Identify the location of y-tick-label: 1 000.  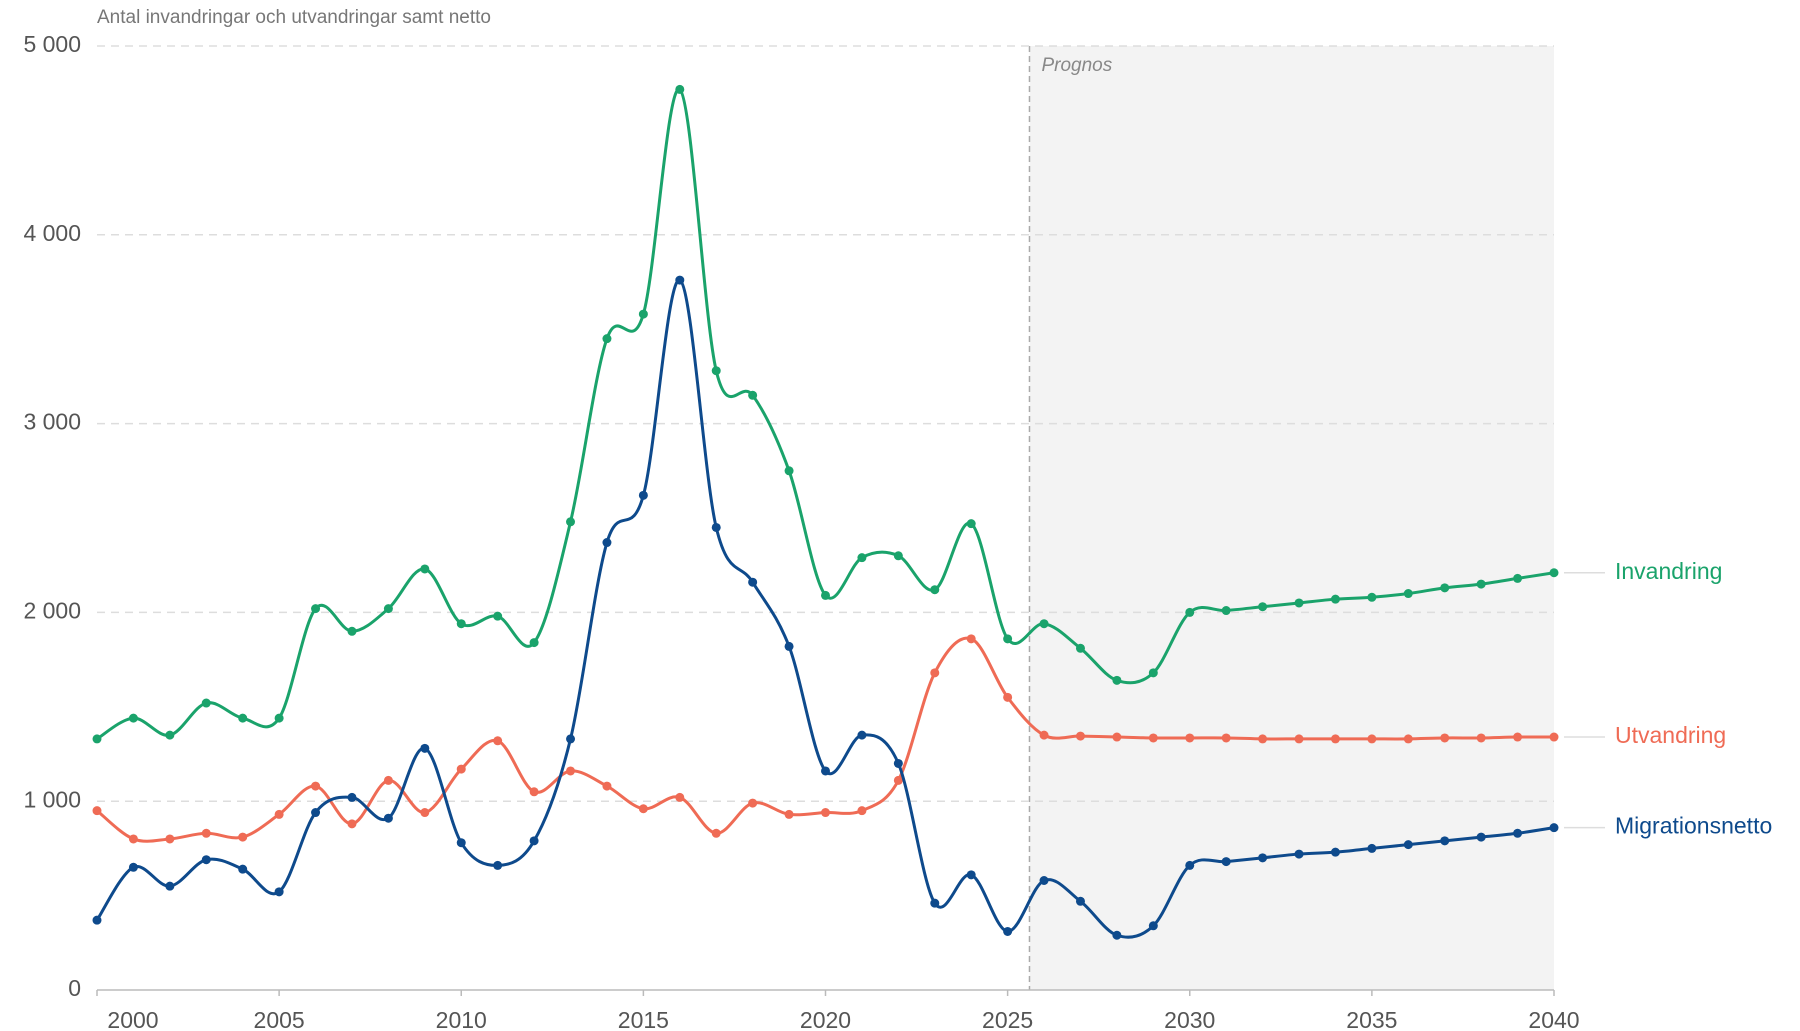
(52, 799).